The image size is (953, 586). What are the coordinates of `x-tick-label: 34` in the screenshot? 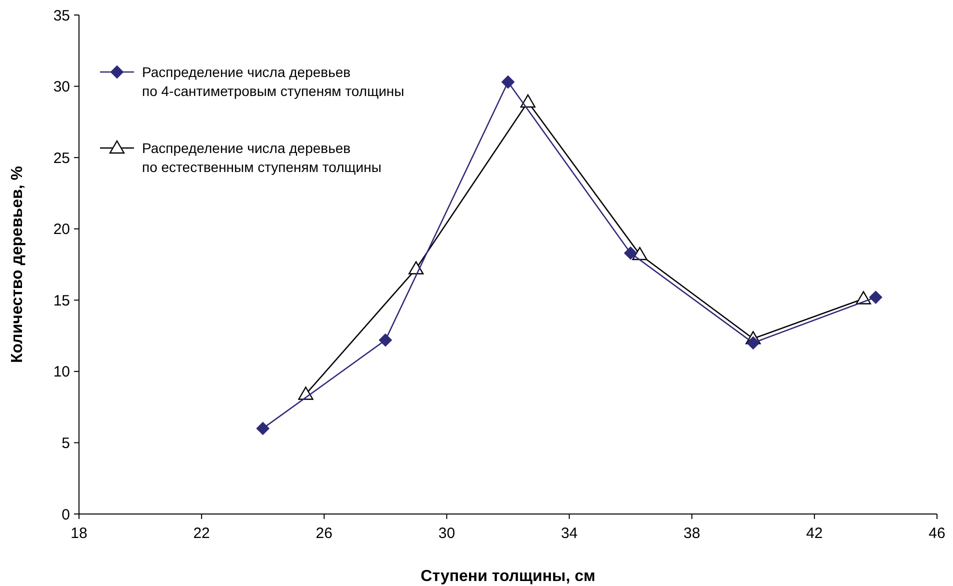 It's located at (569, 533).